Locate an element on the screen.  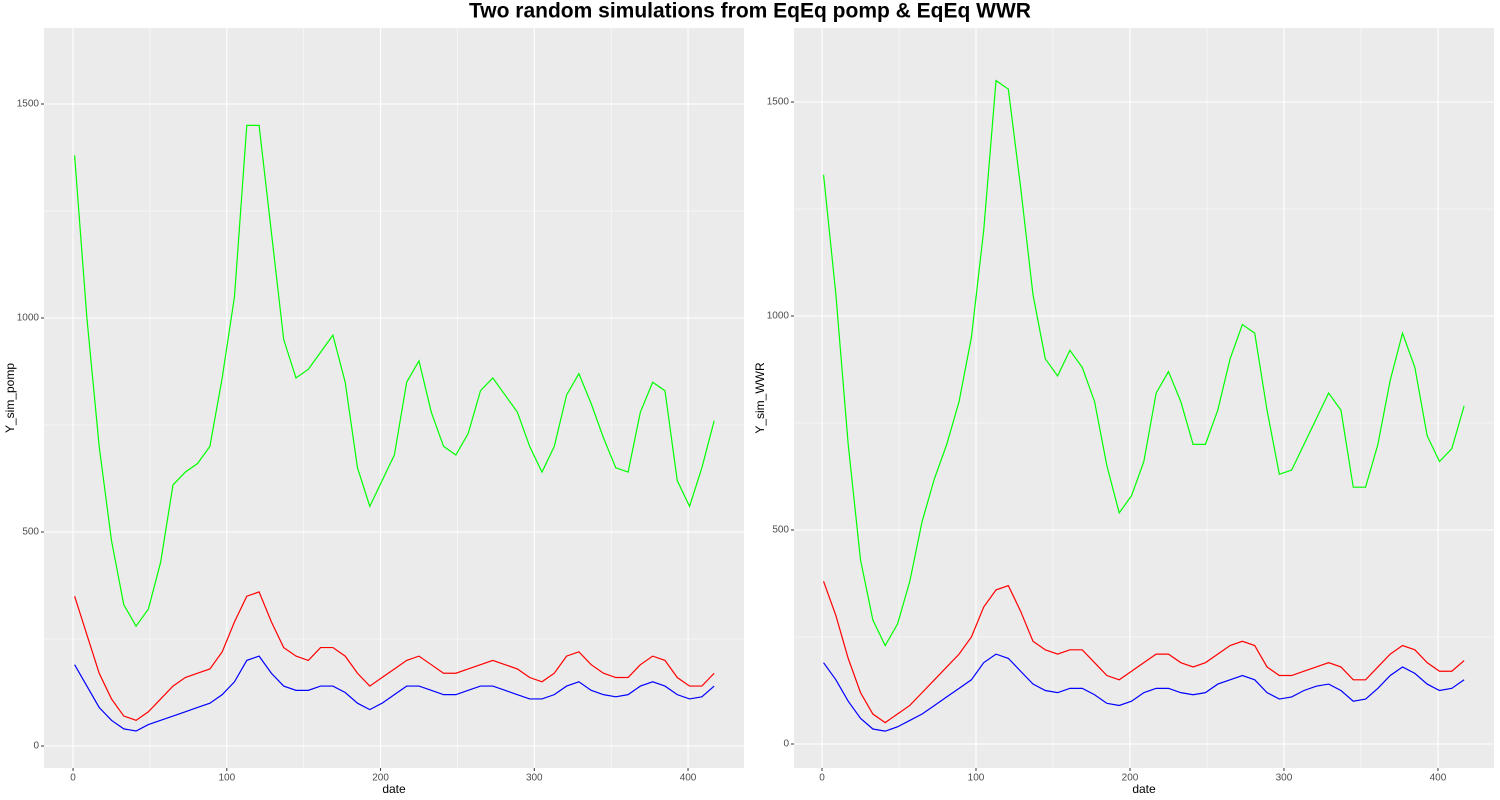
y-axis-title: Y_sim_WWR is located at coordinates (760, 398).